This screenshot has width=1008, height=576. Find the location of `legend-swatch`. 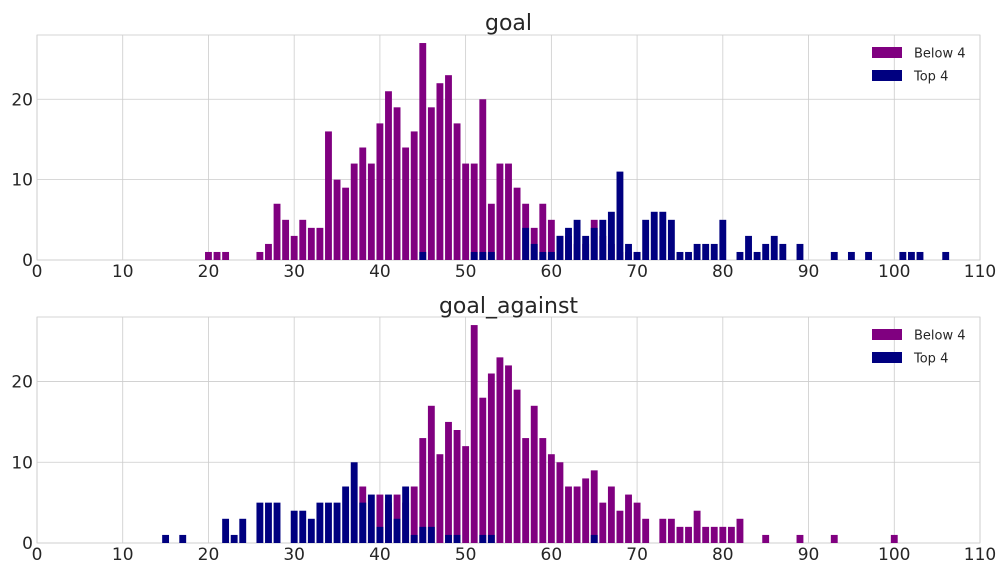

legend-swatch is located at coordinates (887, 357).